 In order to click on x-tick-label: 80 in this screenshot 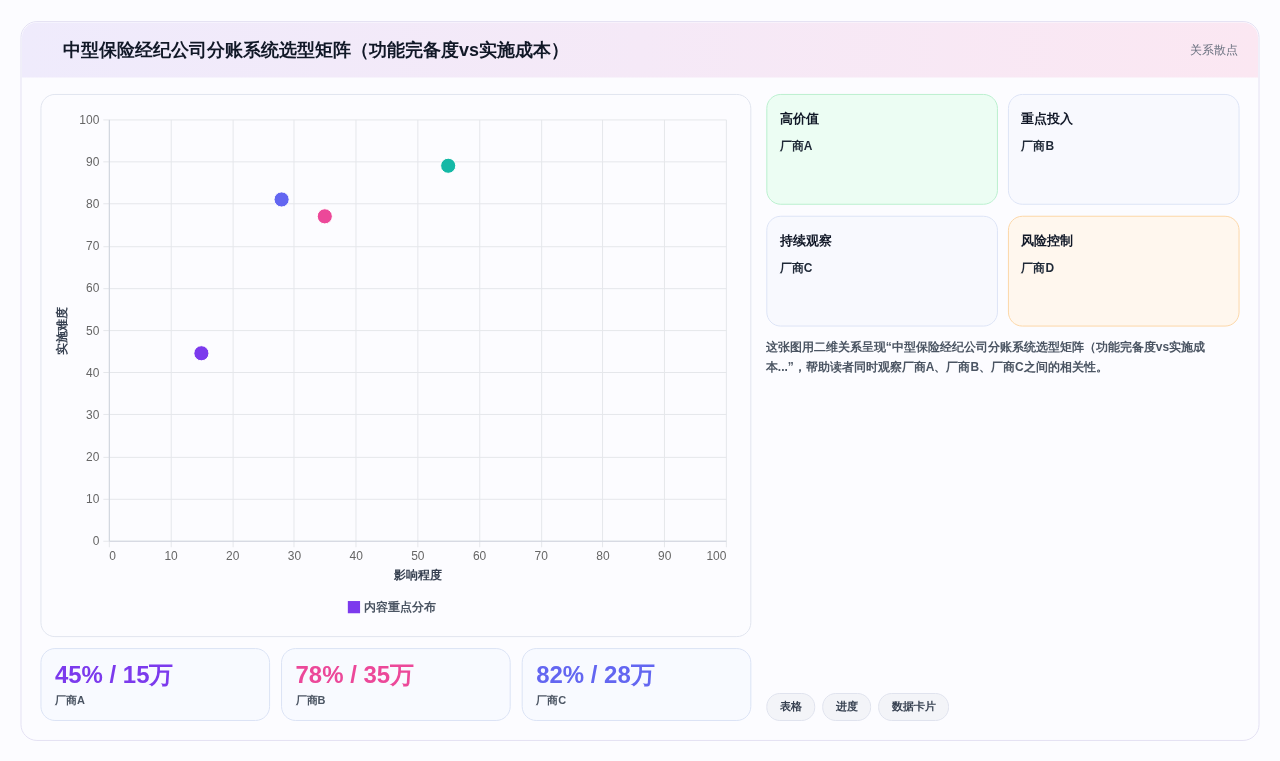, I will do `click(603, 556)`.